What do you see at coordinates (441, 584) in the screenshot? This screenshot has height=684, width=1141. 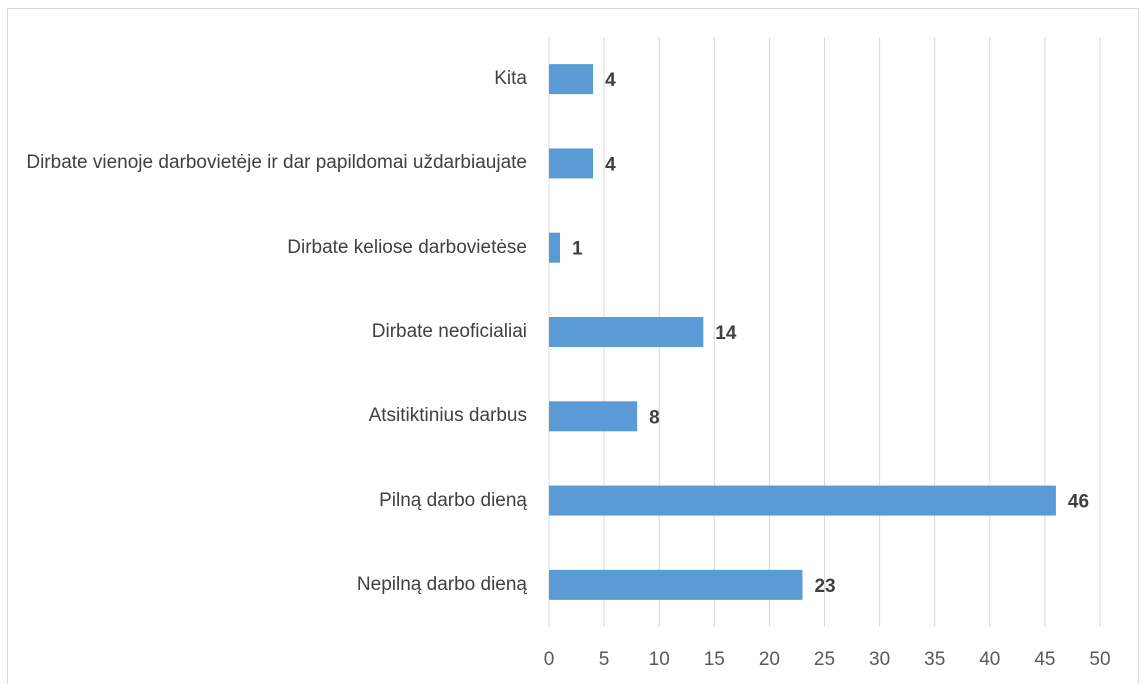 I see `y-tick-label: Nepilną darbo dieną` at bounding box center [441, 584].